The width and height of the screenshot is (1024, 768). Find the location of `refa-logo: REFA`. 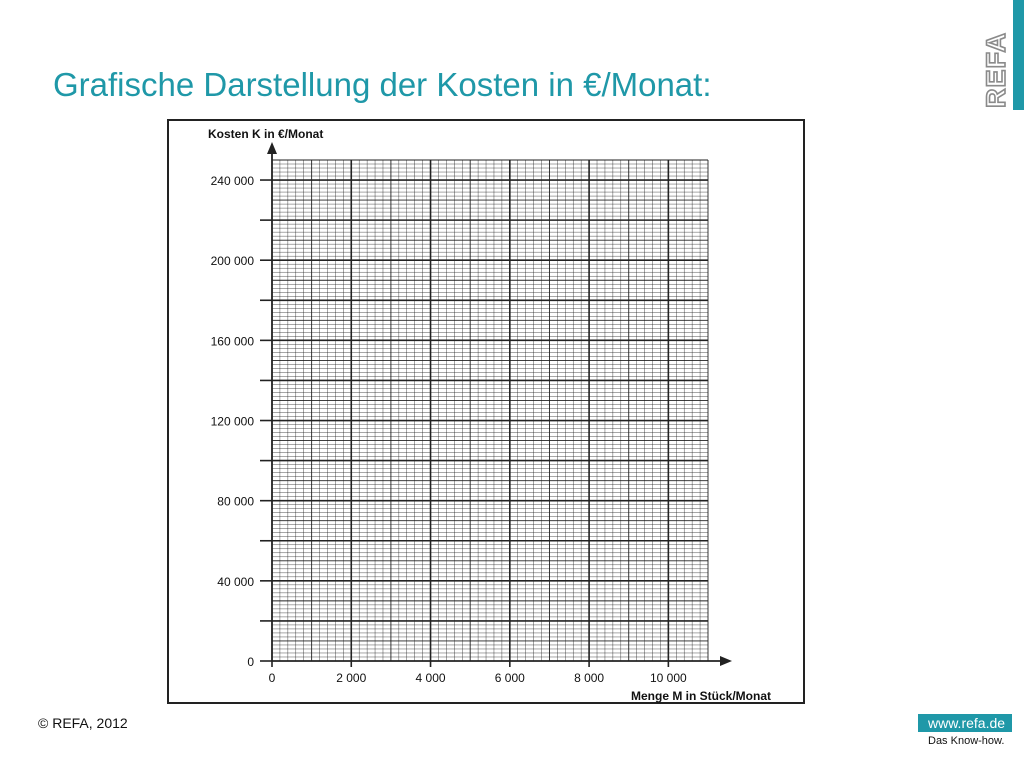

refa-logo: REFA is located at coordinates (998, 65).